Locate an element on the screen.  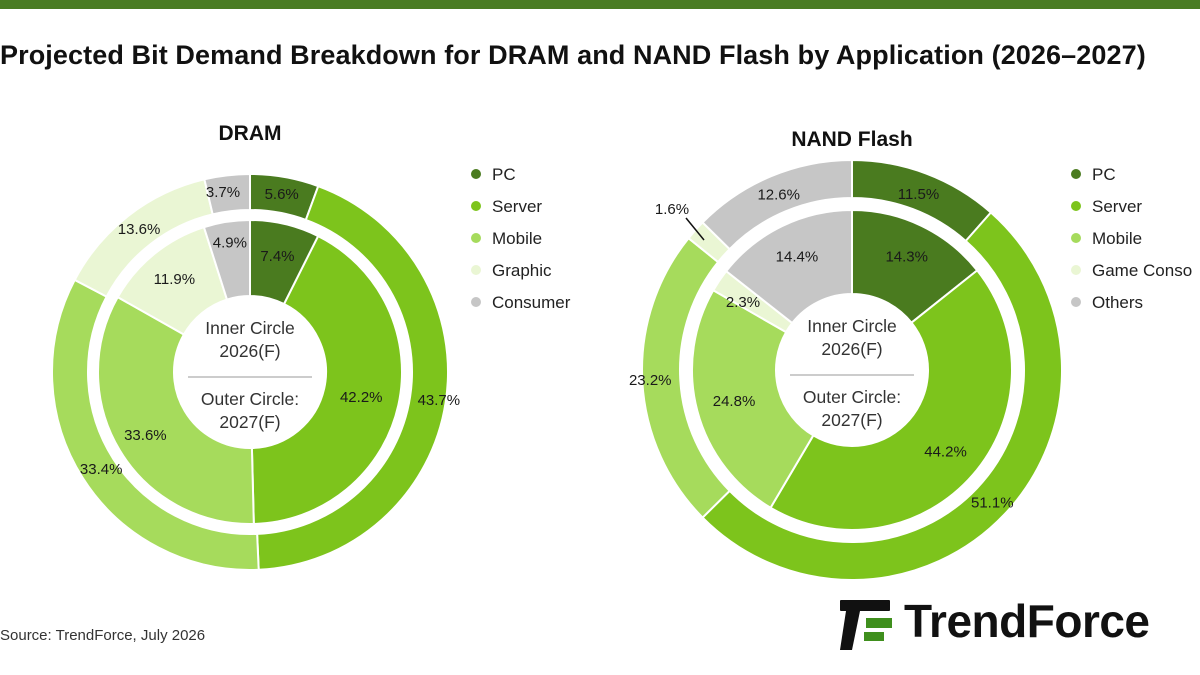
trendforce-logo-icon is located at coordinates (866, 625).